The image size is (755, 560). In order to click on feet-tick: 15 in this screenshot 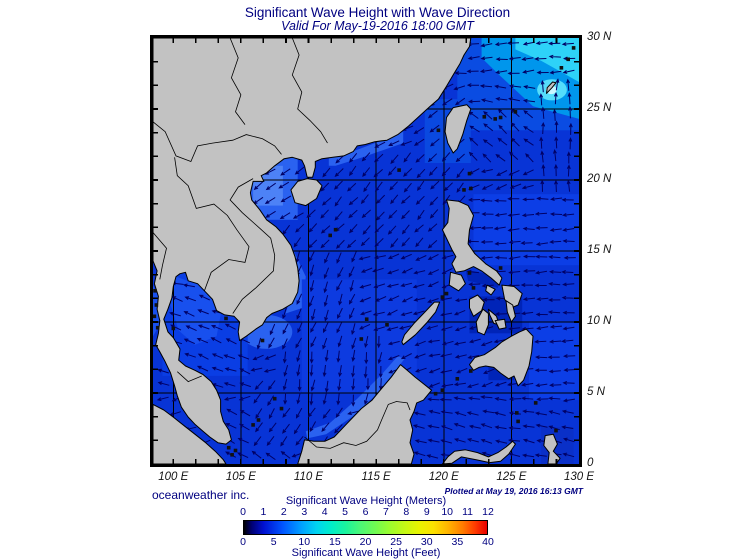, I will do `click(335, 542)`.